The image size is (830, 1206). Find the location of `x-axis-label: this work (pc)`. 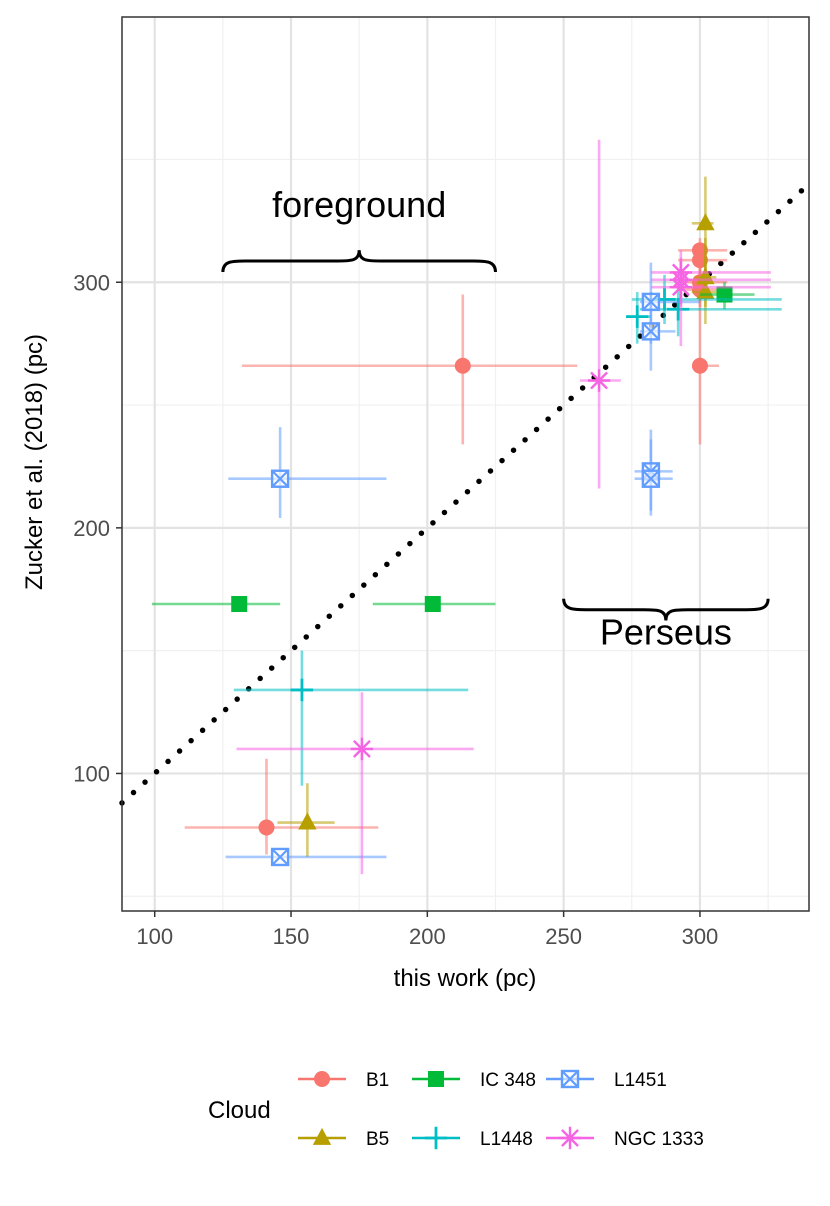

x-axis-label: this work (pc) is located at coordinates (465, 978).